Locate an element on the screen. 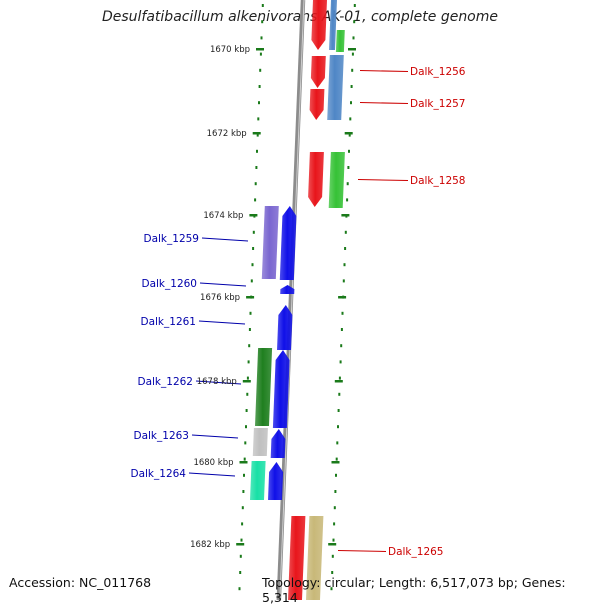 The width and height of the screenshot is (600, 605). gene-label-dalk-1257: Dalk_1257 is located at coordinates (438, 104).